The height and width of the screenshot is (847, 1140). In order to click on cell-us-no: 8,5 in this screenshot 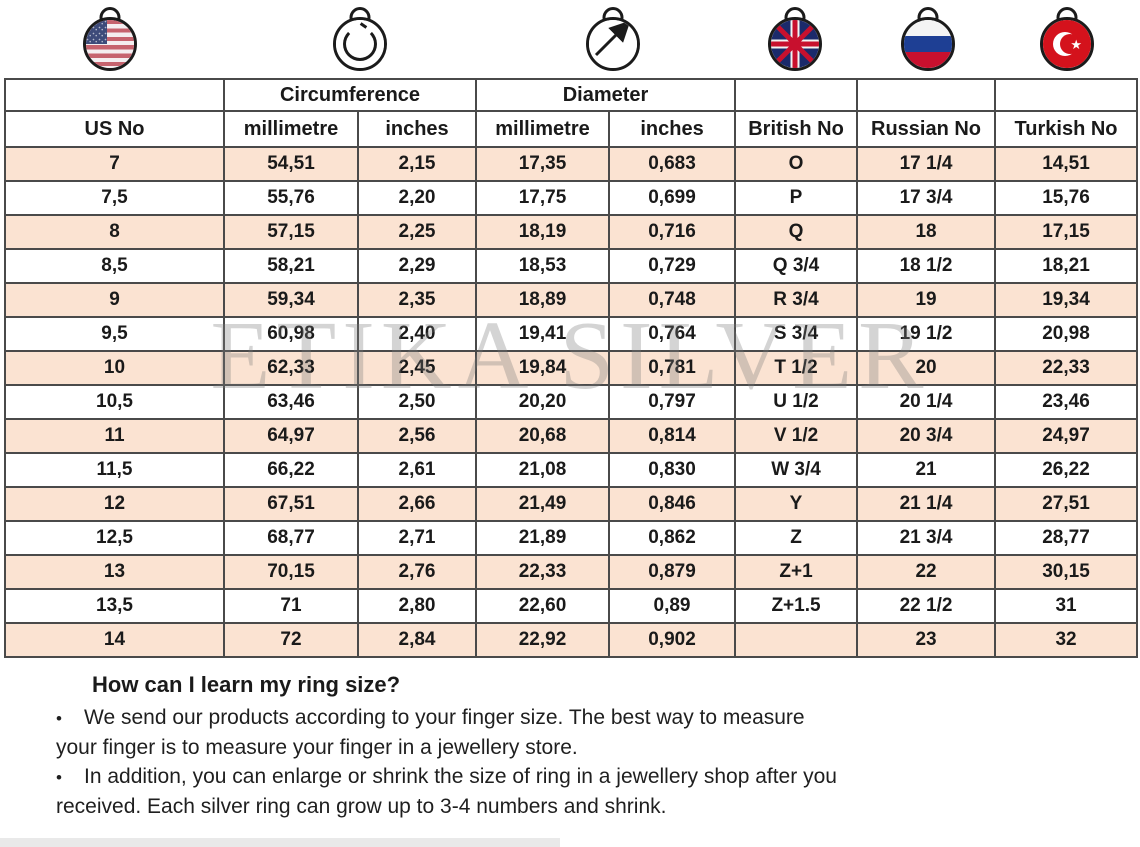, I will do `click(114, 266)`.